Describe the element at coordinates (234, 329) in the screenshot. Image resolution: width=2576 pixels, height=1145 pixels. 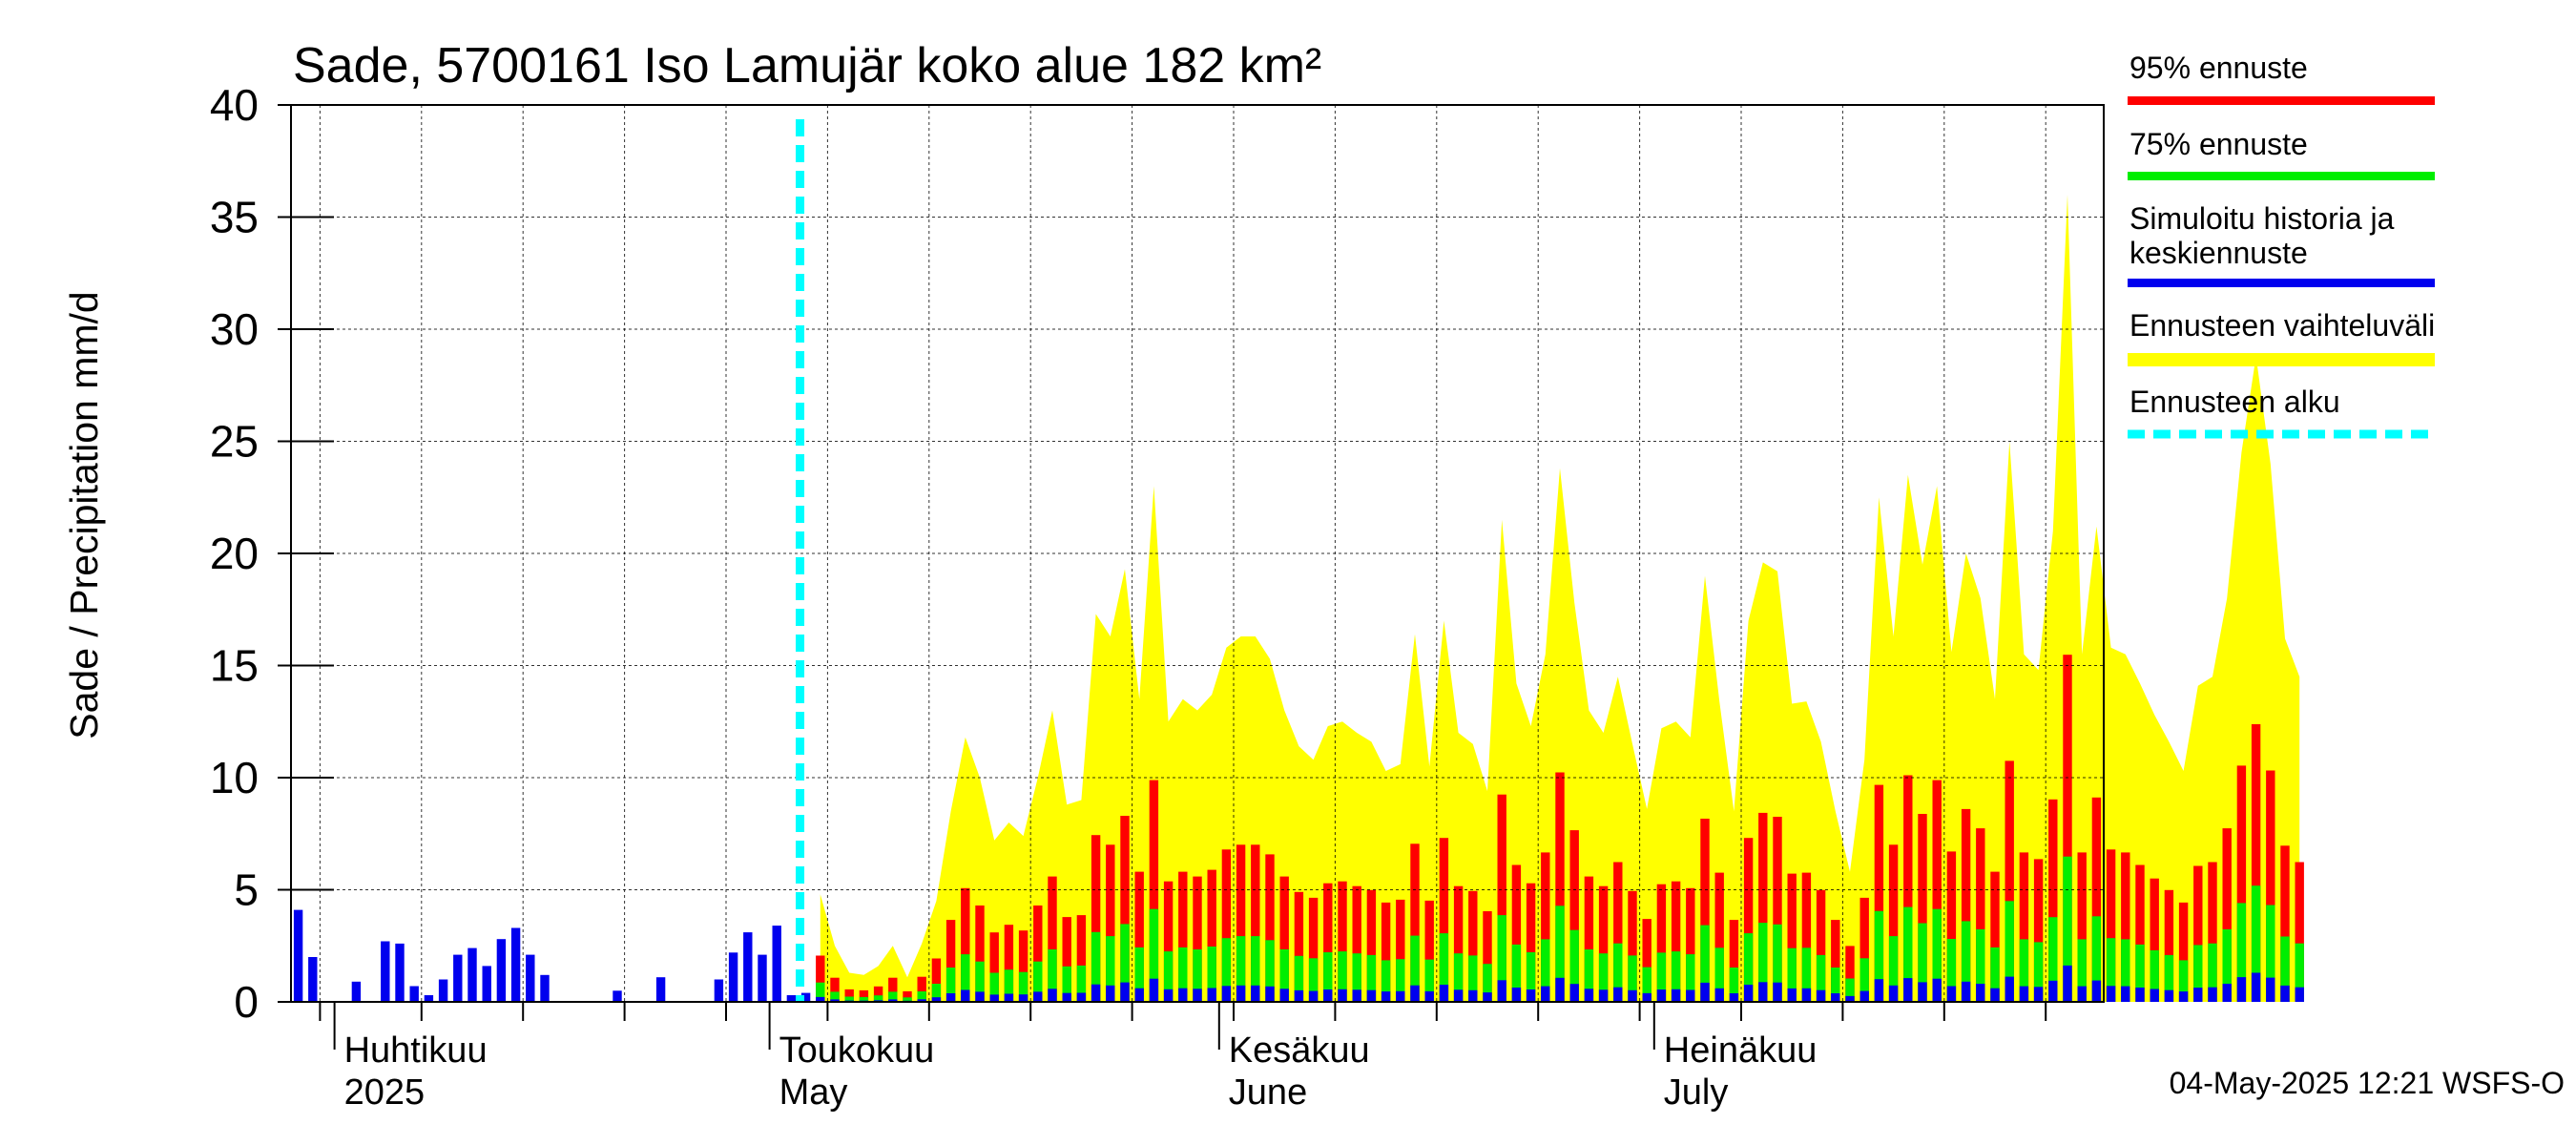
I see `y-tick-label: 30` at that location.